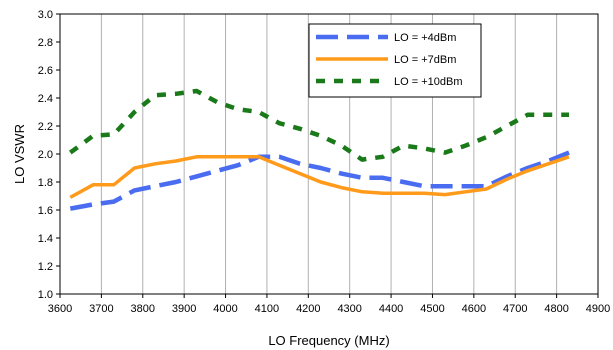 The image size is (613, 350). I want to click on x-tick-label: 4800, so click(556, 309).